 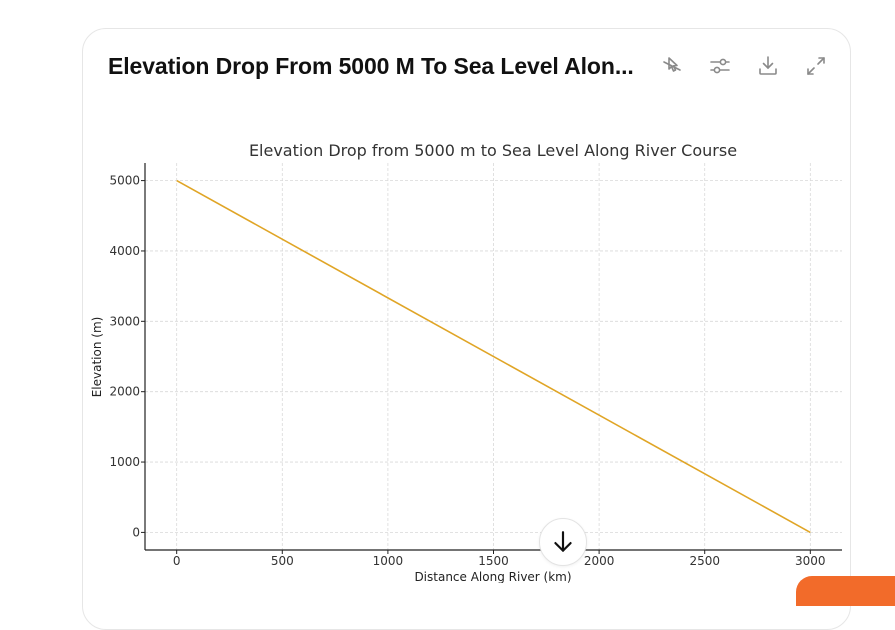 I want to click on y-tick-label: 1000, so click(x=124, y=462).